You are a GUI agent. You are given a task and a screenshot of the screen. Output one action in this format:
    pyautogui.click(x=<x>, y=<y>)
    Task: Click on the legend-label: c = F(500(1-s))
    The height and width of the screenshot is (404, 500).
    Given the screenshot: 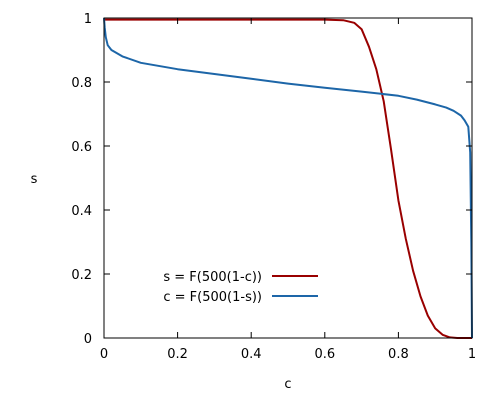 What is the action you would take?
    pyautogui.click(x=212, y=297)
    